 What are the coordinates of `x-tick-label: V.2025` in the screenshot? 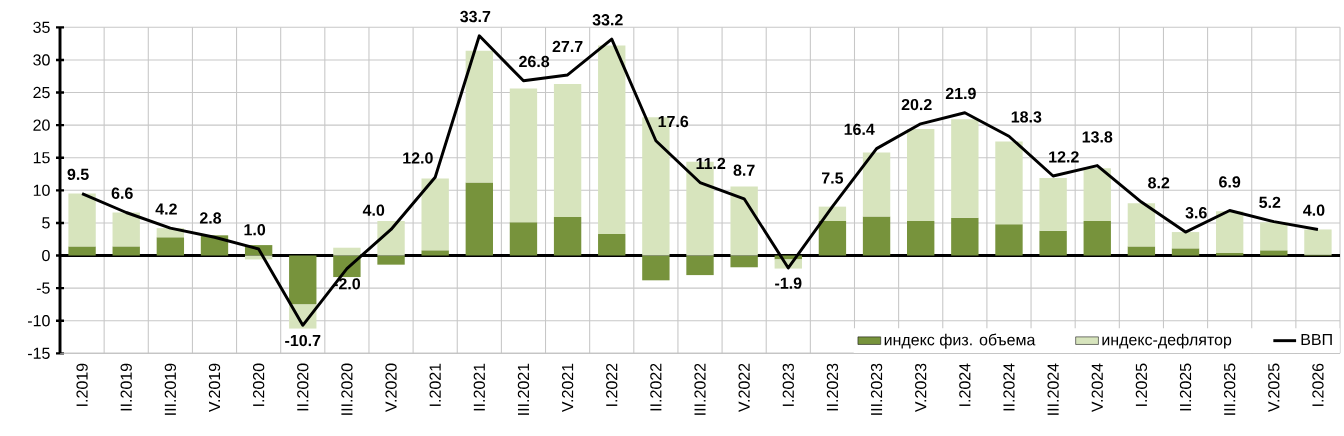 It's located at (1274, 388).